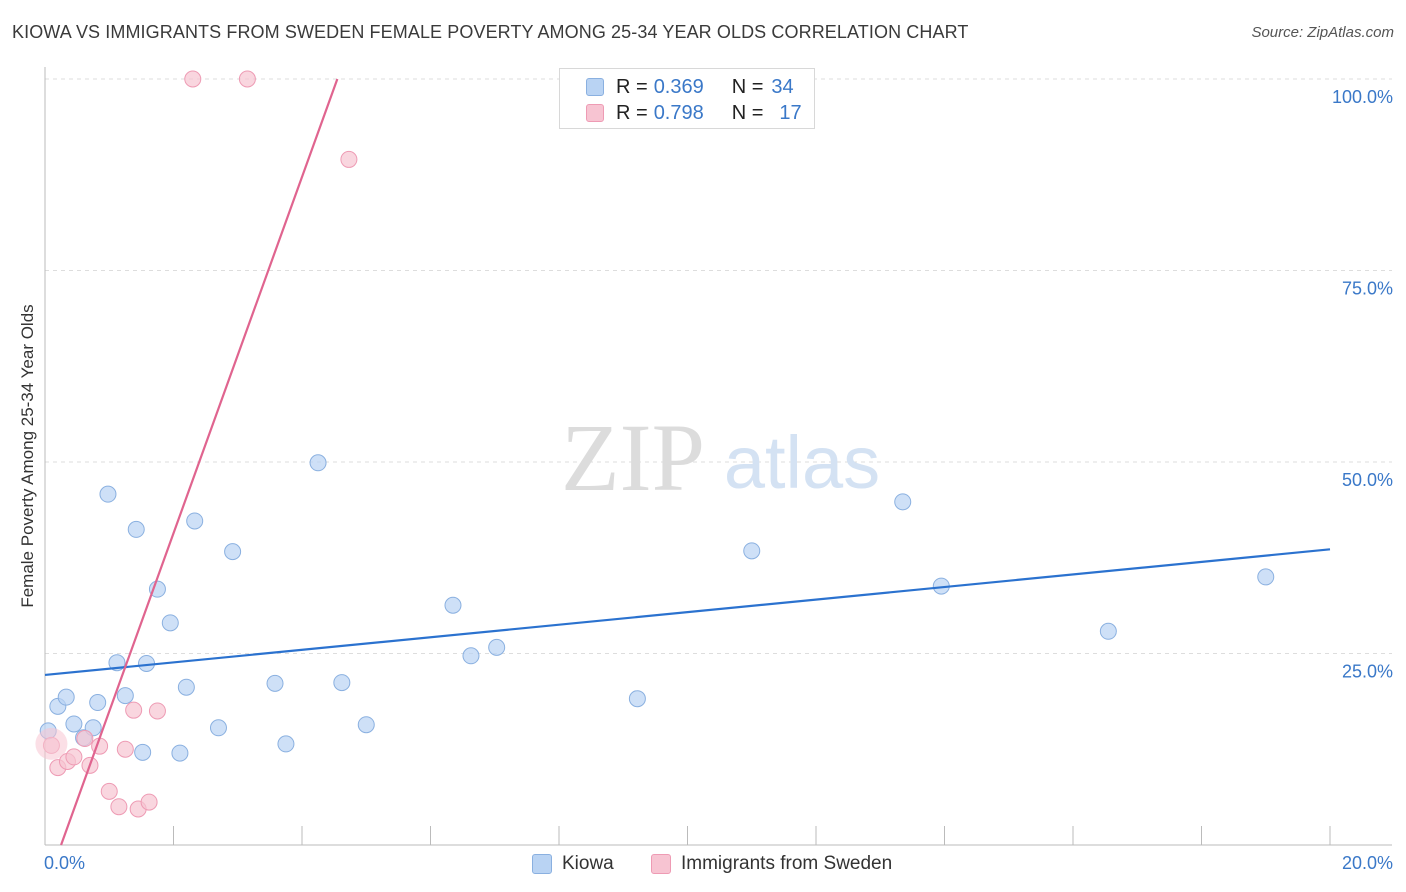 The width and height of the screenshot is (1406, 892). What do you see at coordinates (595, 87) in the screenshot?
I see `kiowa-swatch` at bounding box center [595, 87].